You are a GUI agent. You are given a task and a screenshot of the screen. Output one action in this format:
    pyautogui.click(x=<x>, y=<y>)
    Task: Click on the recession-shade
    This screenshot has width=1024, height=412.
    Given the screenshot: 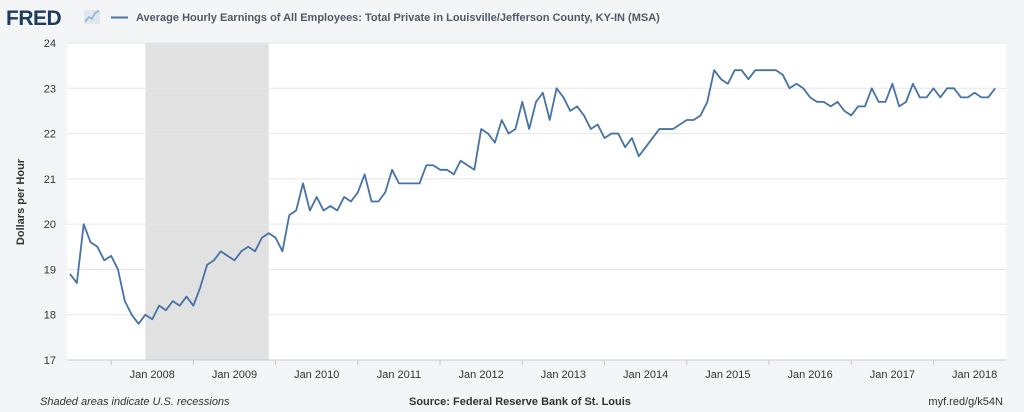 What is the action you would take?
    pyautogui.click(x=207, y=201)
    